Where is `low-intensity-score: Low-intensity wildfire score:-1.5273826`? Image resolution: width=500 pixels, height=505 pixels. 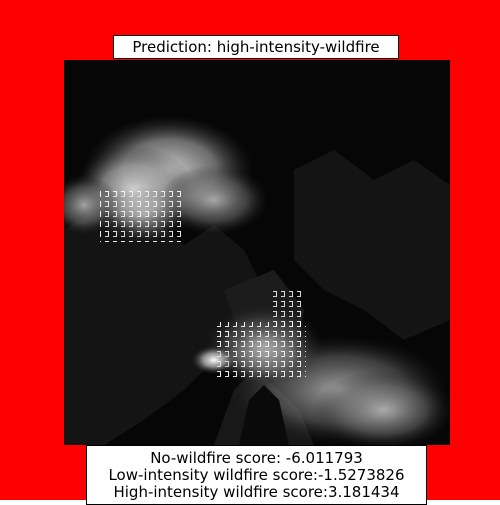 low-intensity-score: Low-intensity wildfire score:-1.5273826 is located at coordinates (256, 475).